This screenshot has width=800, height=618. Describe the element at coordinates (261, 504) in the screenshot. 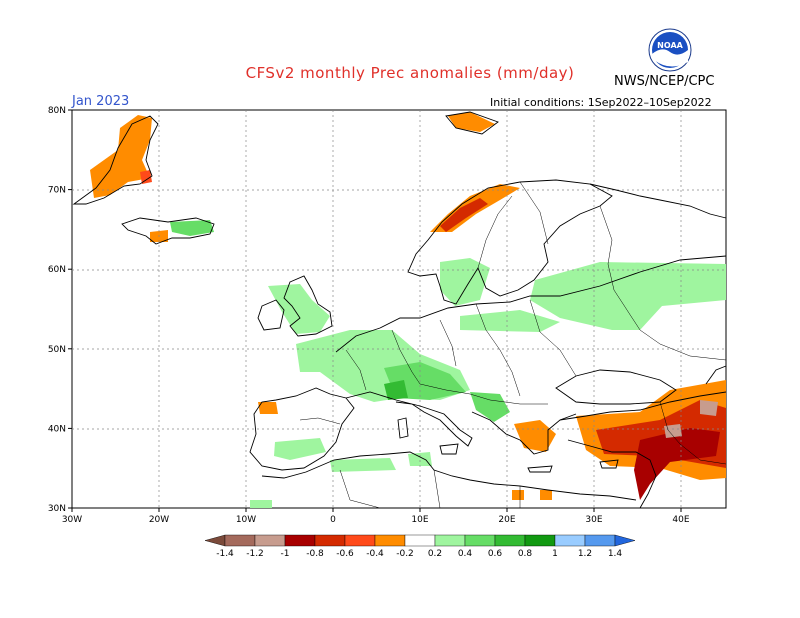

I see `anomaly-morocco-green` at that location.